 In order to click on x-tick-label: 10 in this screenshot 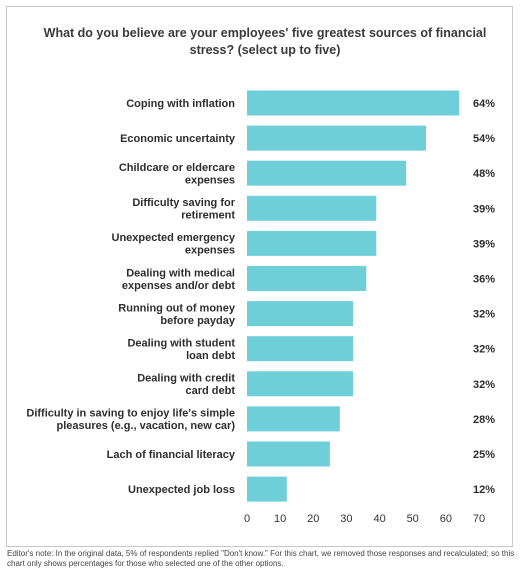, I will do `click(280, 519)`.